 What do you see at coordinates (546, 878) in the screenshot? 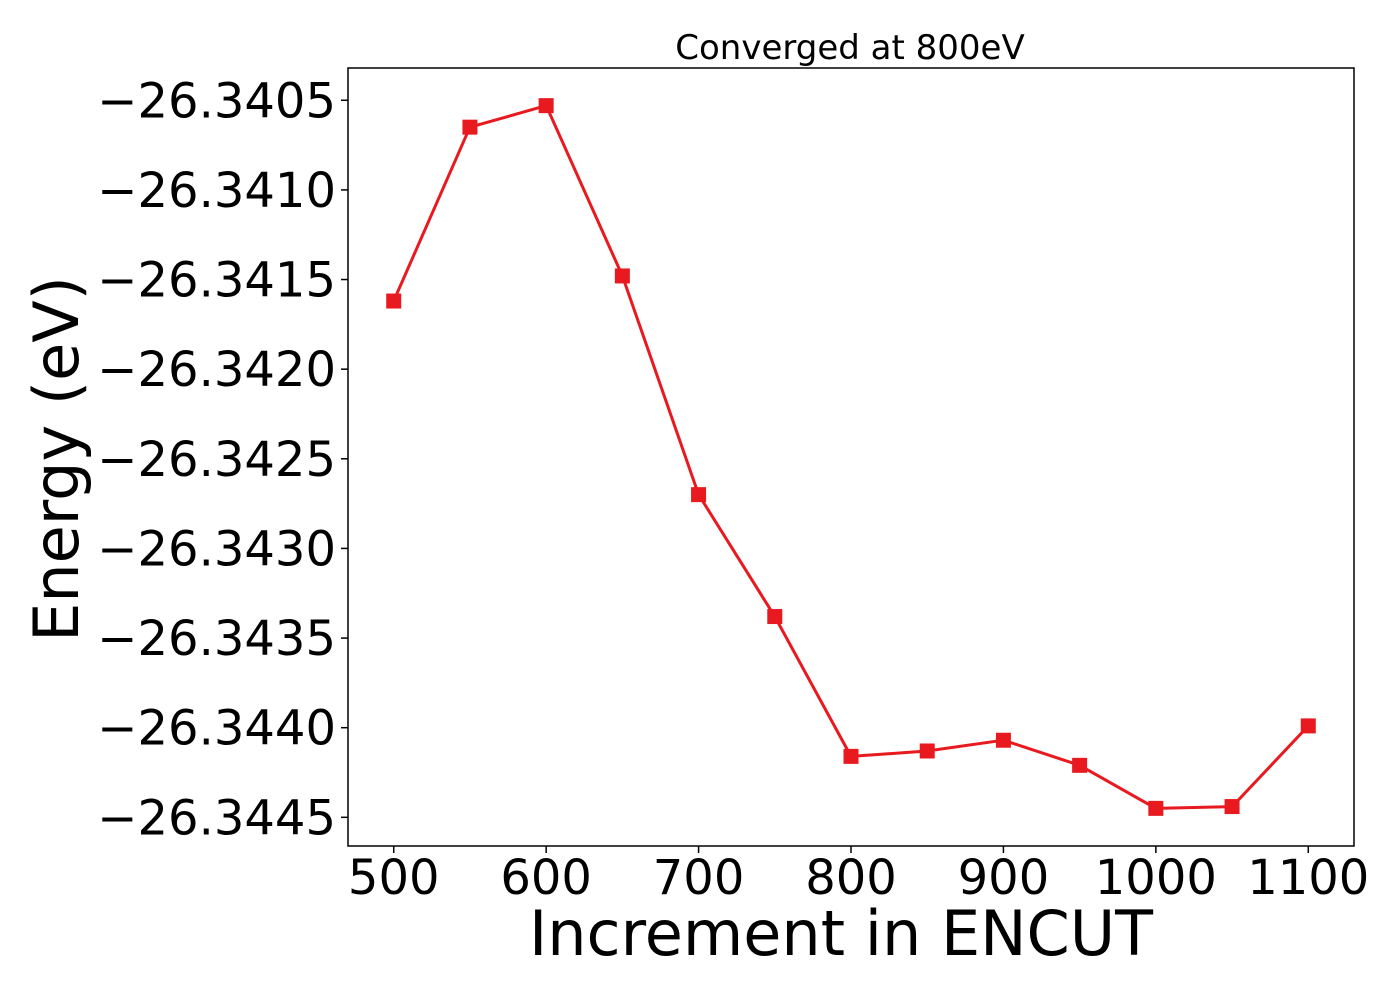
I see `x-tick-label: 600` at bounding box center [546, 878].